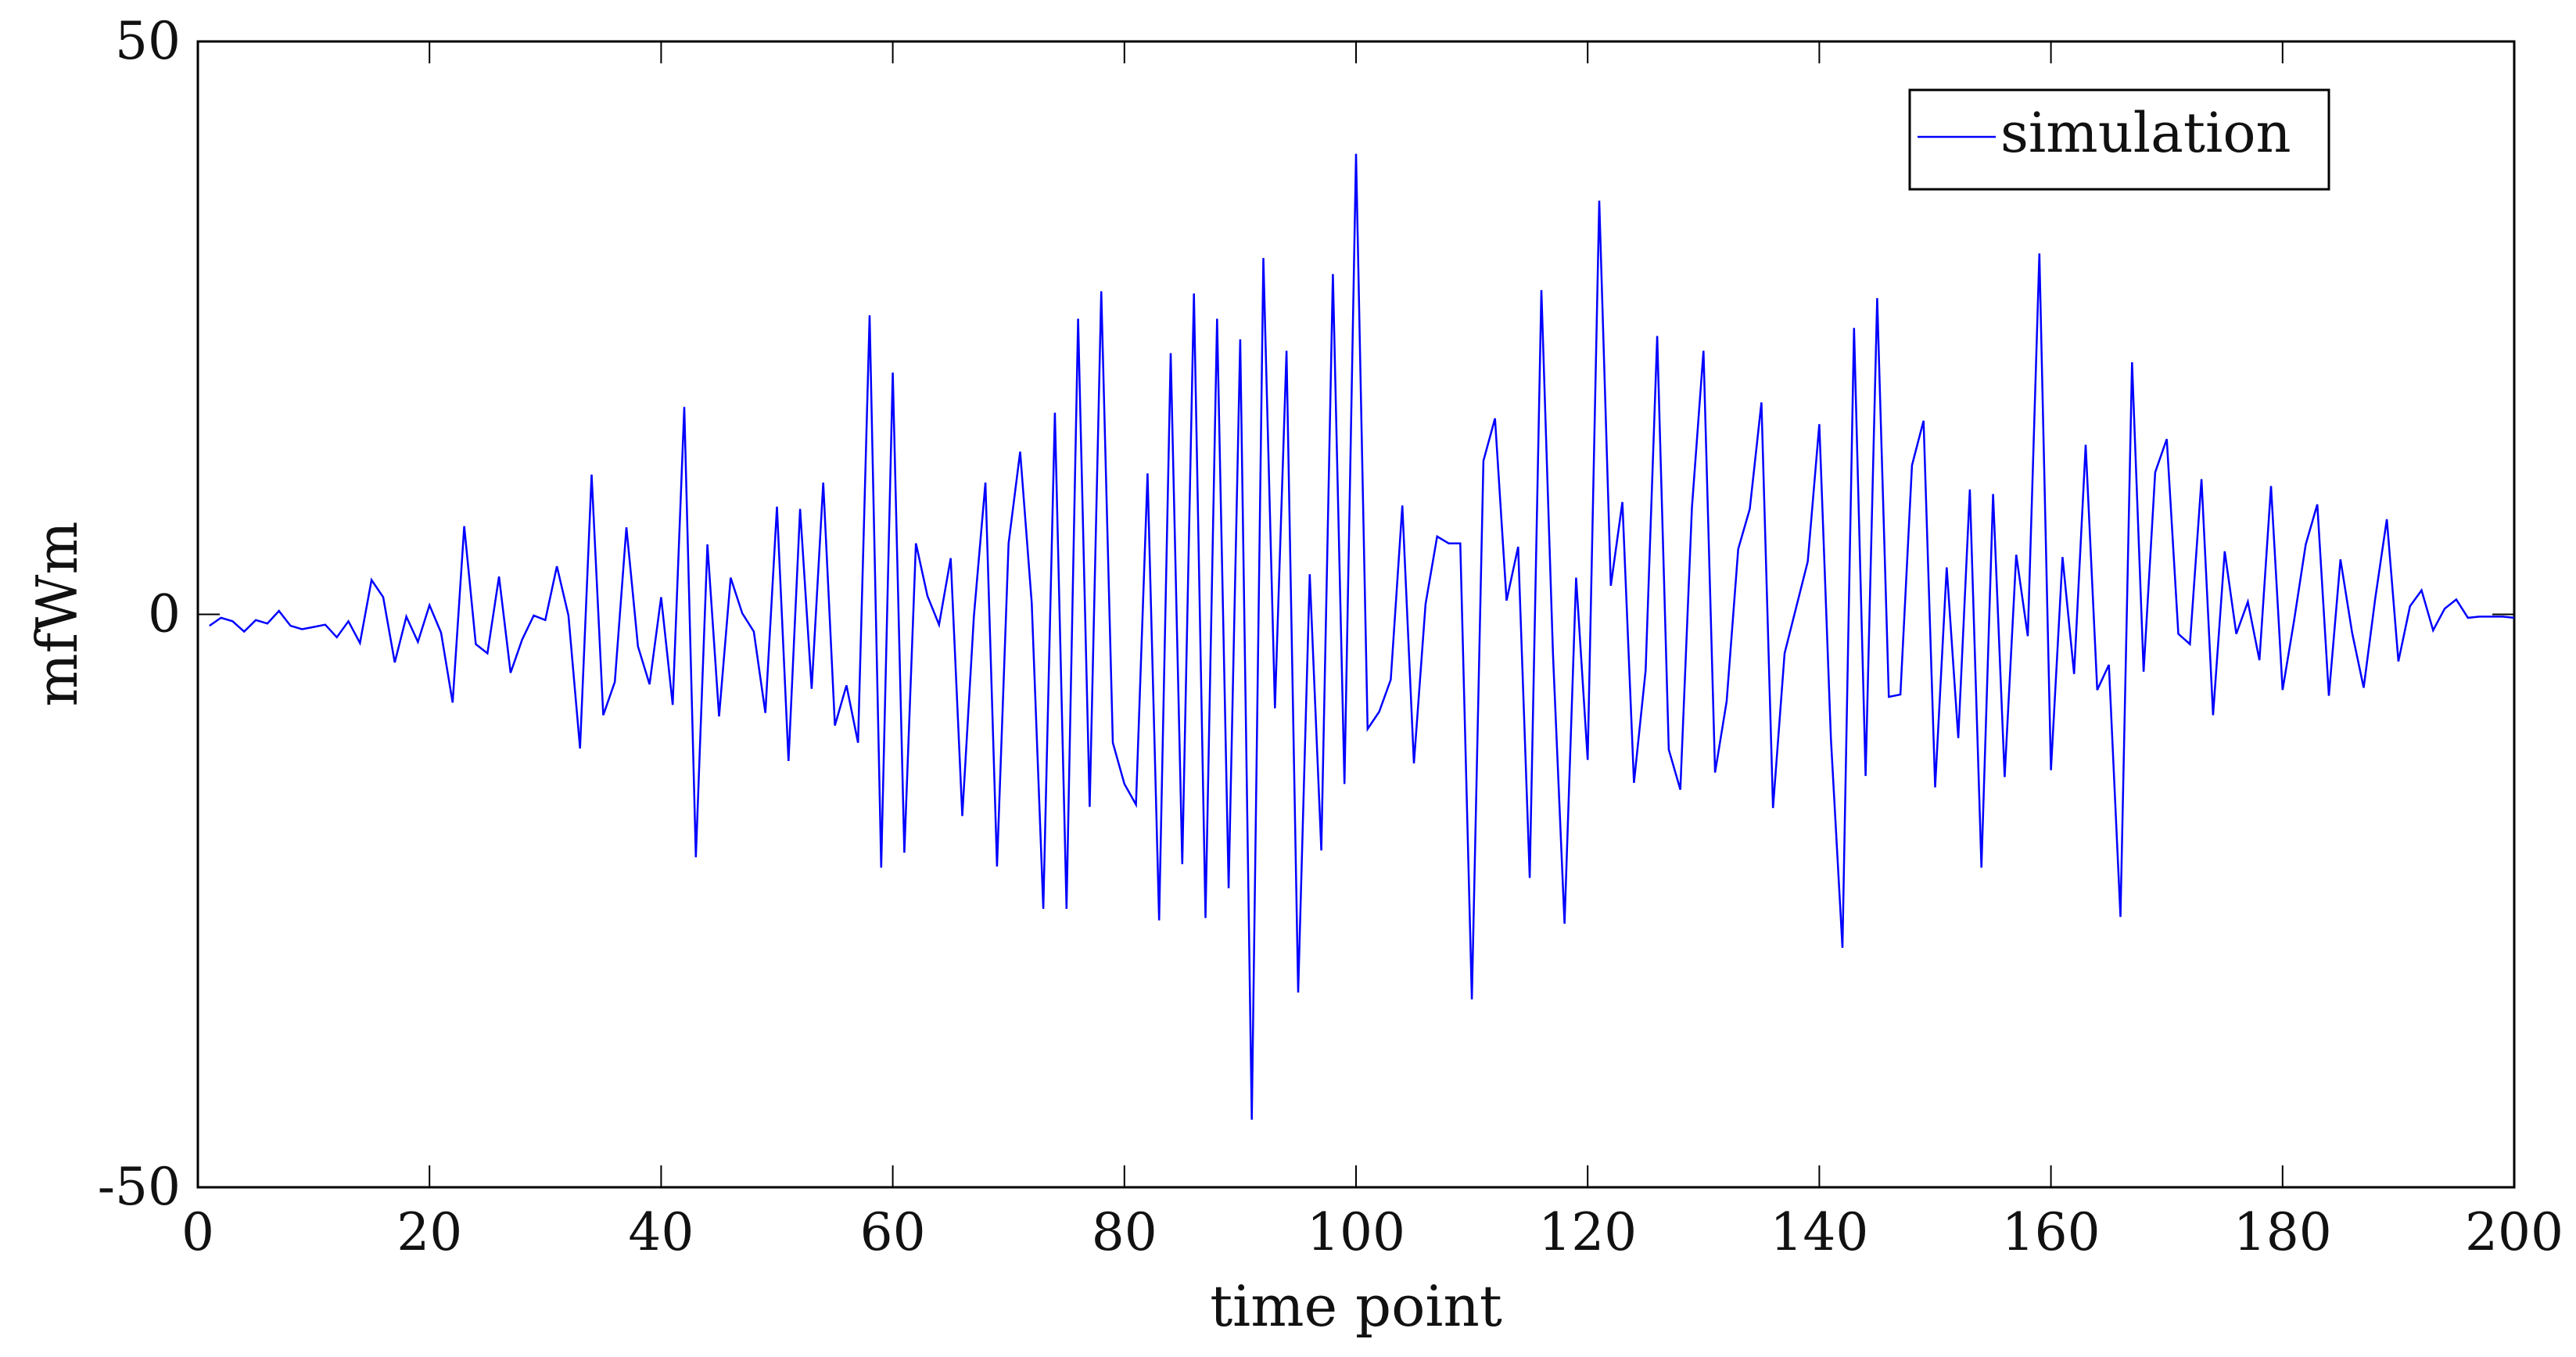 The height and width of the screenshot is (1357, 2576). What do you see at coordinates (1124, 1232) in the screenshot?
I see `x-tick-label: 80` at bounding box center [1124, 1232].